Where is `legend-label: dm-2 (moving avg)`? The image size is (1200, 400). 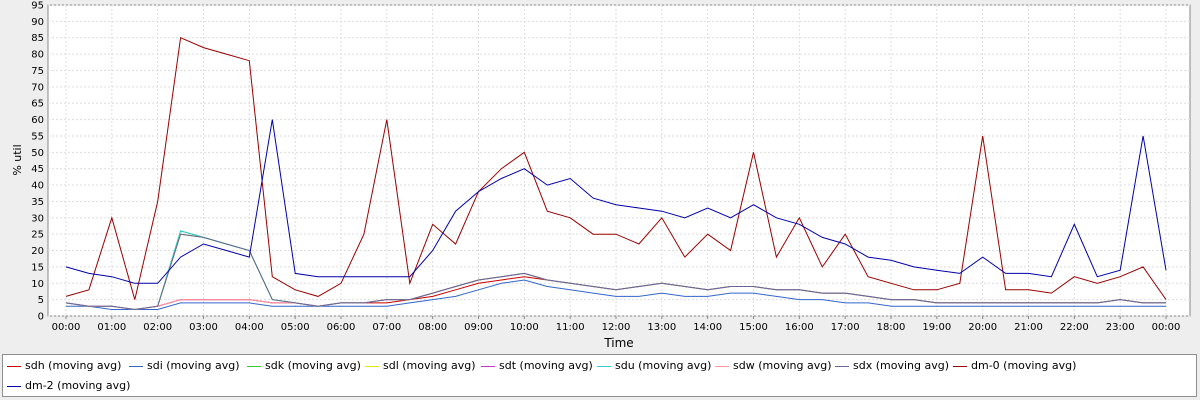
legend-label: dm-2 (moving avg) is located at coordinates (78, 385).